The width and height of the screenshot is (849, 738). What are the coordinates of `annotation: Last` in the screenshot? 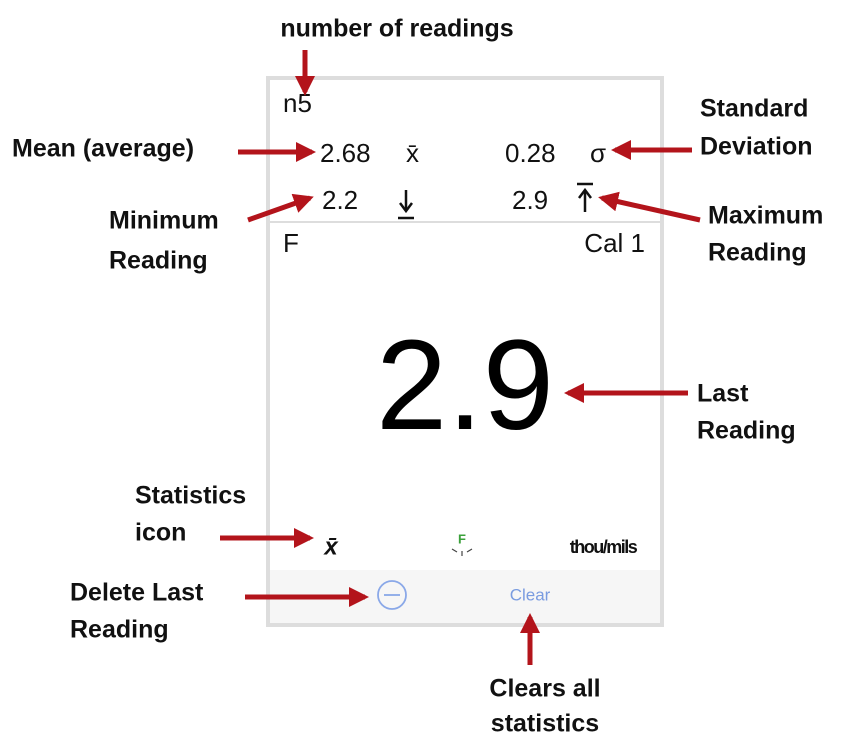 It's located at (723, 394).